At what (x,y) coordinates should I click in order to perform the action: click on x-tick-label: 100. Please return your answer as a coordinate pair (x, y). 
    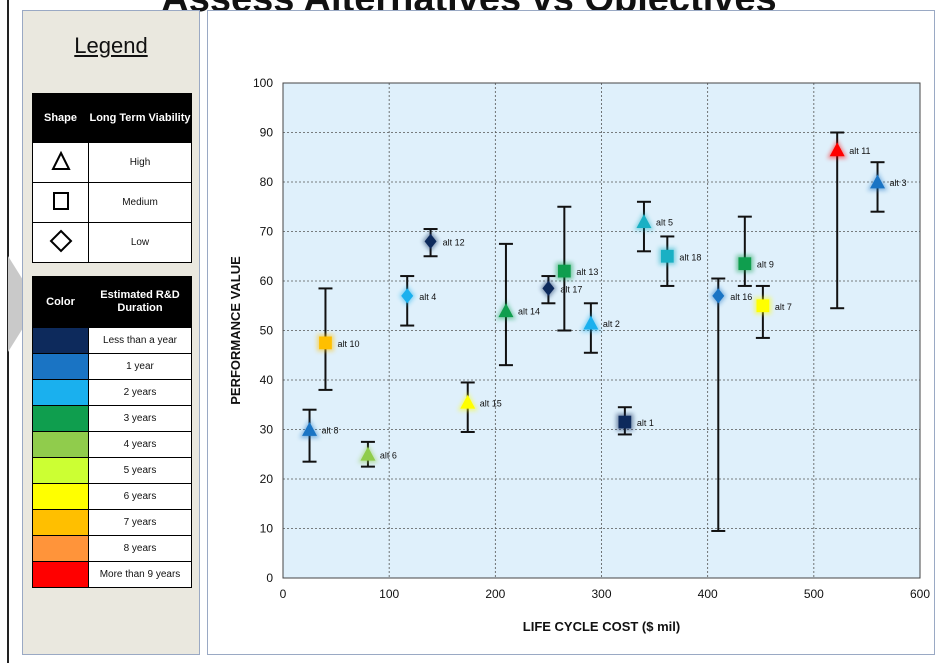
    Looking at the image, I should click on (389, 594).